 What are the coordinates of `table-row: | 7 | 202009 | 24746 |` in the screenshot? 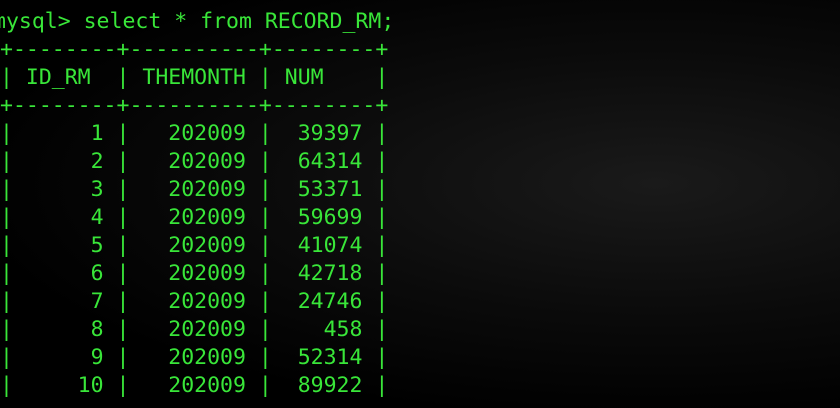 It's located at (194, 301).